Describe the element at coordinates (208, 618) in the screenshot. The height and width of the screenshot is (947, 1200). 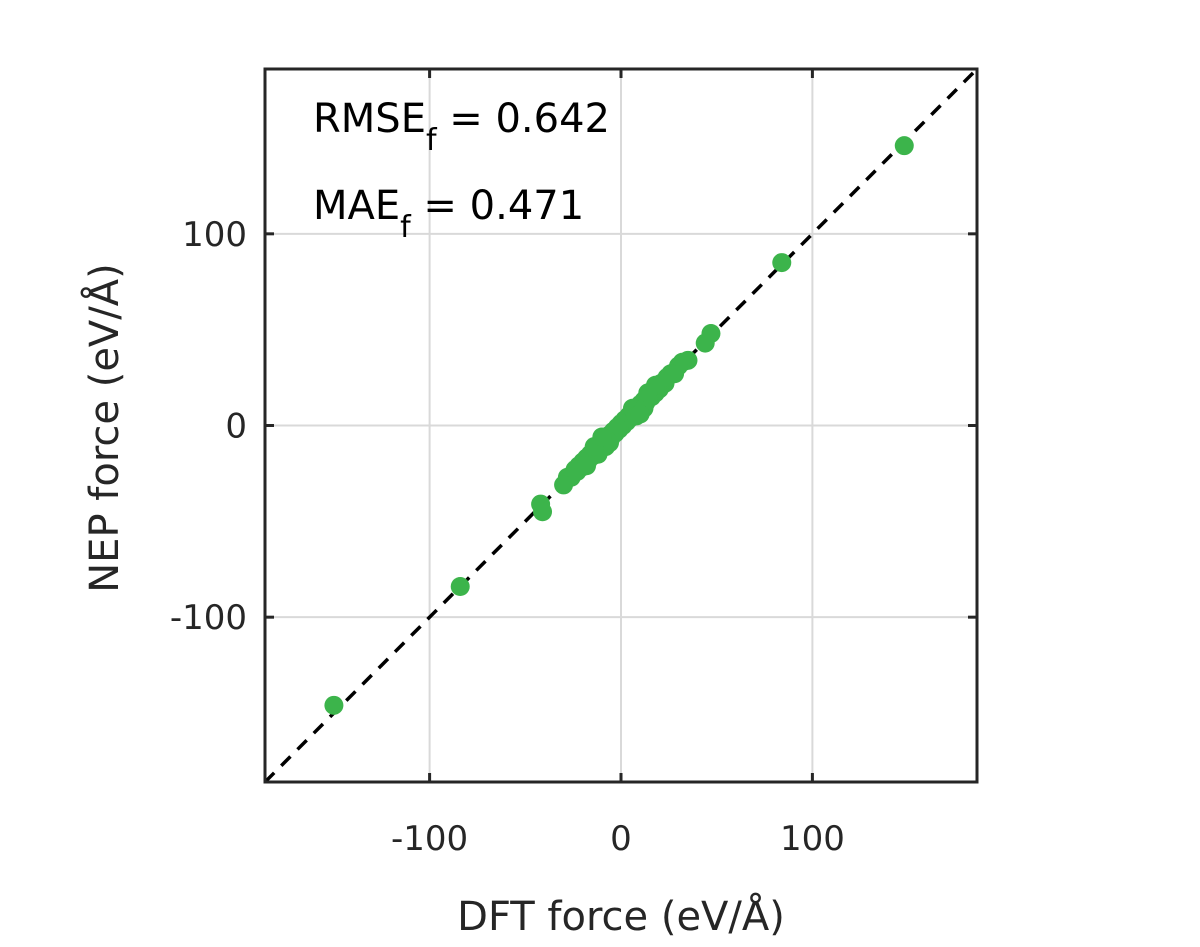
I see `y-tick-label-0: -100` at that location.